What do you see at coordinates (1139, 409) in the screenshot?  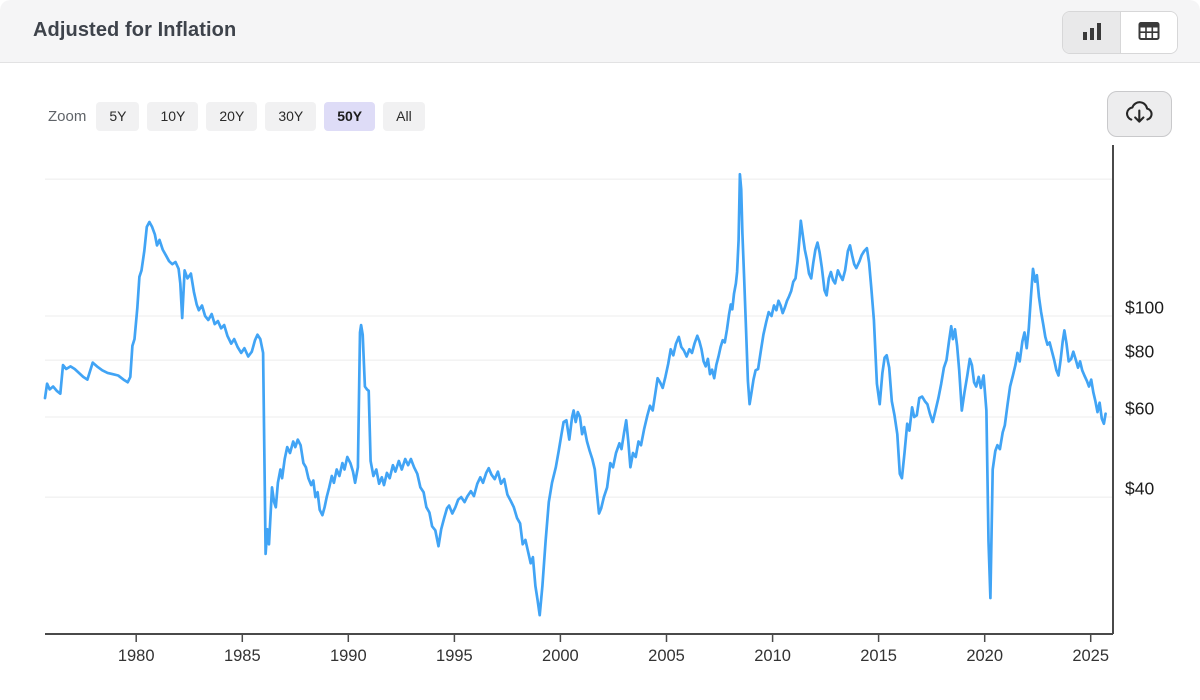 I see `y-tick-label-60: $60` at bounding box center [1139, 409].